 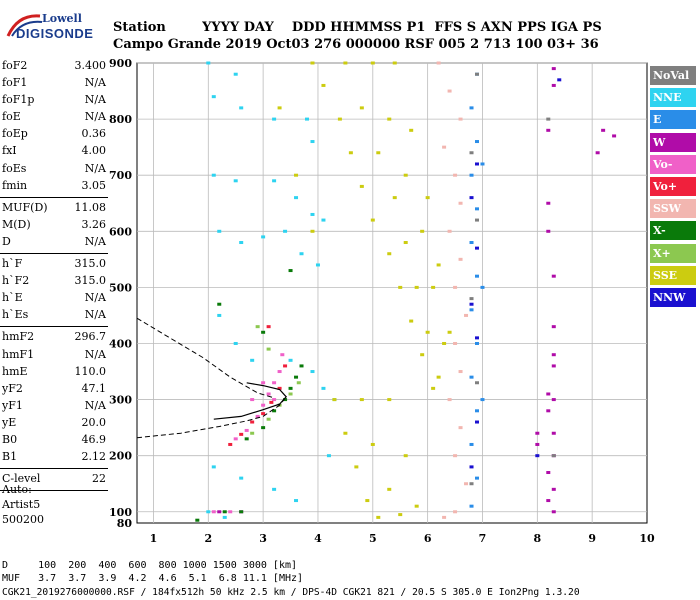 I want to click on parameter-name: fxI, so click(x=9, y=151).